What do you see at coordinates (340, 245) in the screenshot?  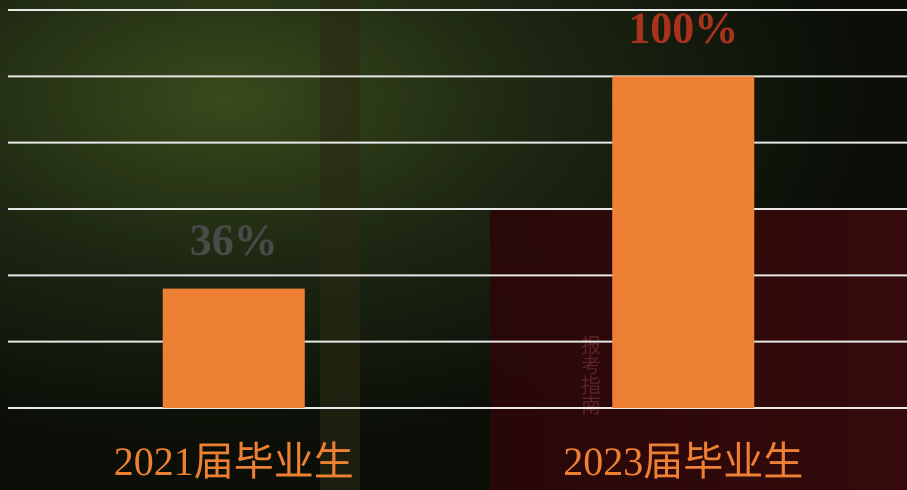 I see `background-trunk` at bounding box center [340, 245].